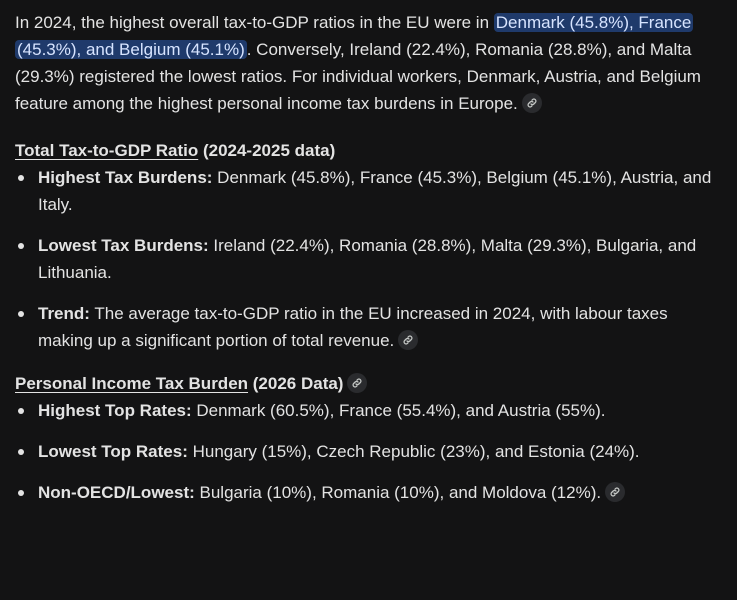 The image size is (737, 600). I want to click on item-label: Lowest Top Rates:, so click(113, 451).